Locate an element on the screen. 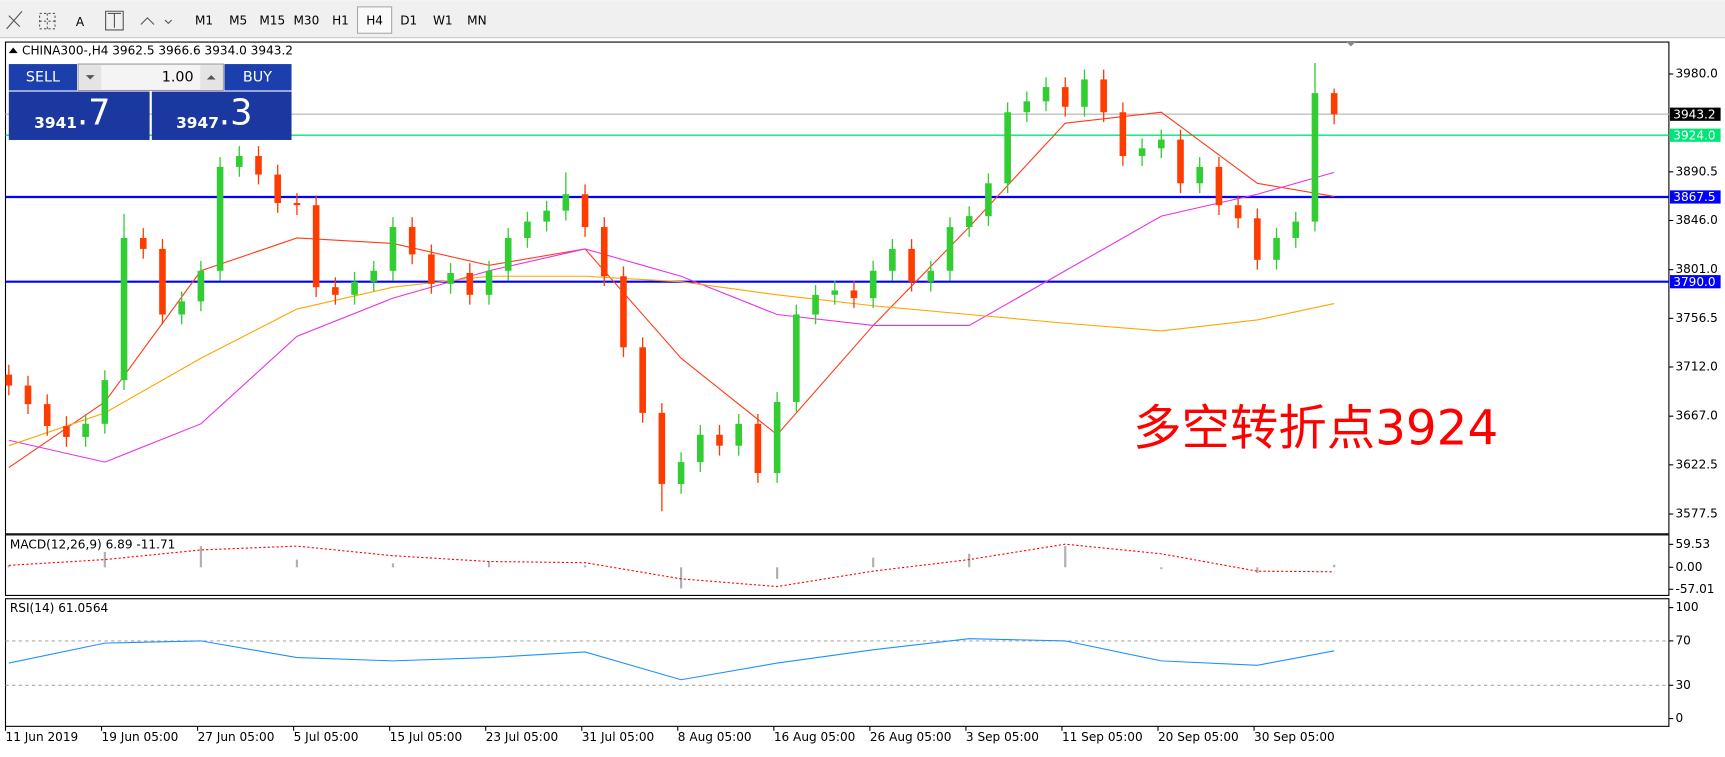 The width and height of the screenshot is (1725, 757). ask-box is located at coordinates (221, 115).